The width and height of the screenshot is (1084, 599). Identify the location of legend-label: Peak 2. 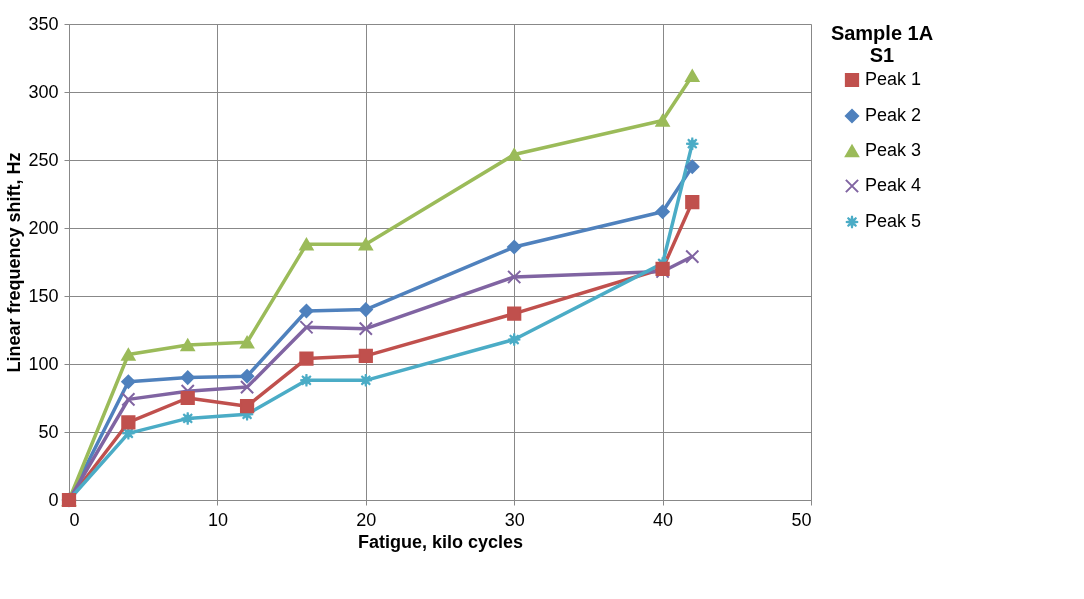
(893, 115).